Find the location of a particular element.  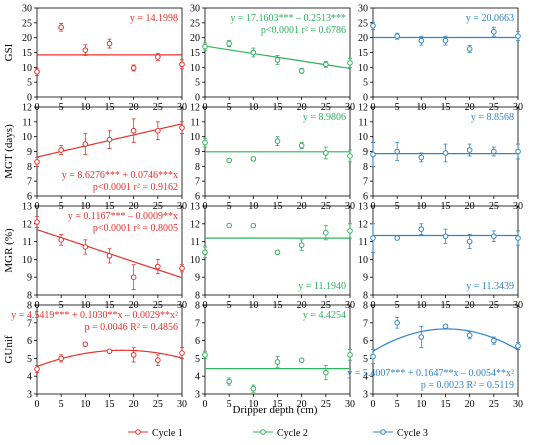

legend-label: Cycle 3 is located at coordinates (412, 433).